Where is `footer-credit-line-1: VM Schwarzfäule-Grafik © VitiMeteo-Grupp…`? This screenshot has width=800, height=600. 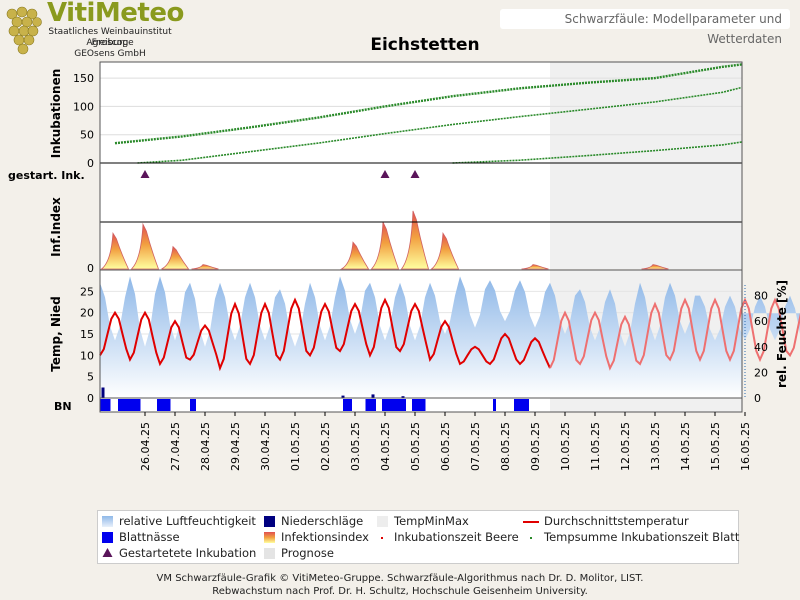 footer-credit-line-1: VM Schwarzfäule-Grafik © VitiMeteo-Grupp… is located at coordinates (400, 578).